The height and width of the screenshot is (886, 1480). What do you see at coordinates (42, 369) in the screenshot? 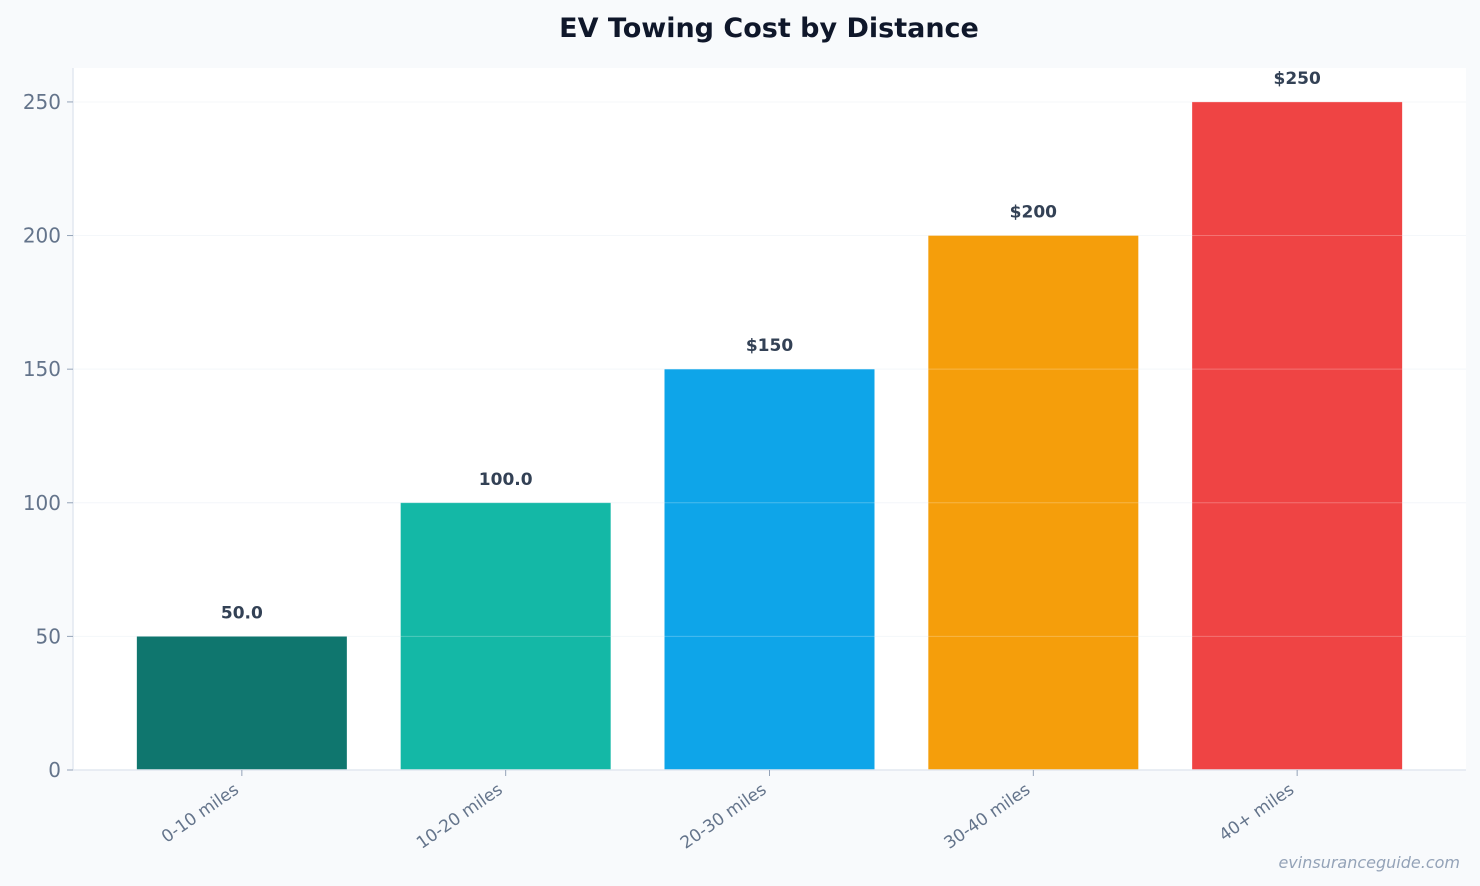
I see `y-tick-label: 150` at bounding box center [42, 369].